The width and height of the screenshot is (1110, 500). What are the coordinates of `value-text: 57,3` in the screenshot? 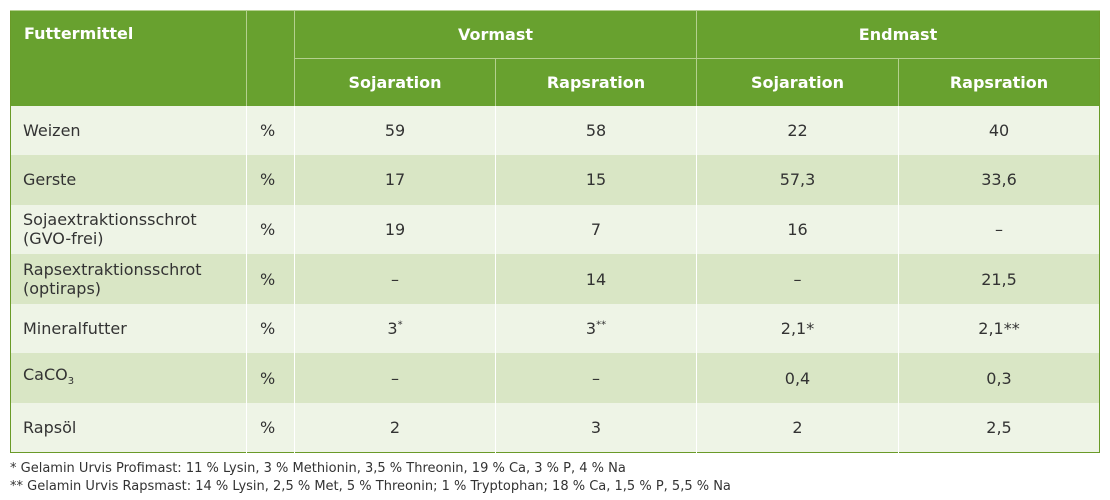 It's located at (797, 180).